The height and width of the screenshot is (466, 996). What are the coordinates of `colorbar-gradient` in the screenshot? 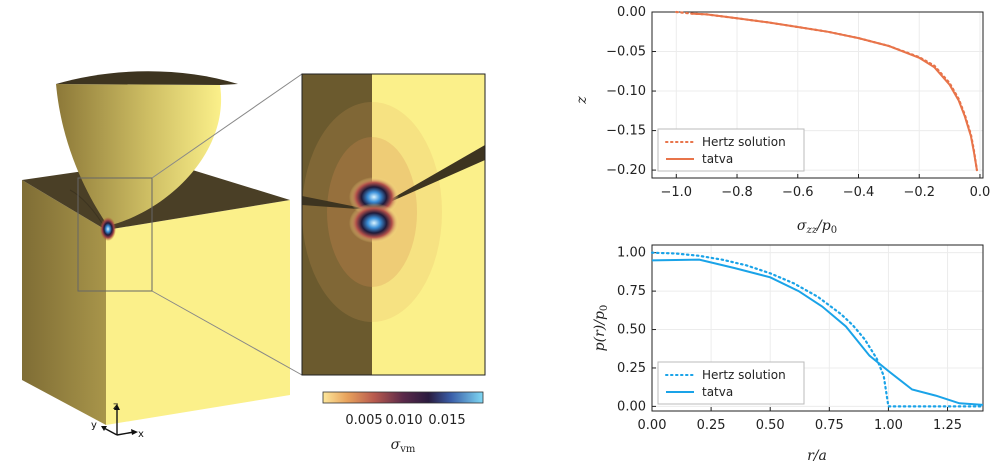 It's located at (403, 397).